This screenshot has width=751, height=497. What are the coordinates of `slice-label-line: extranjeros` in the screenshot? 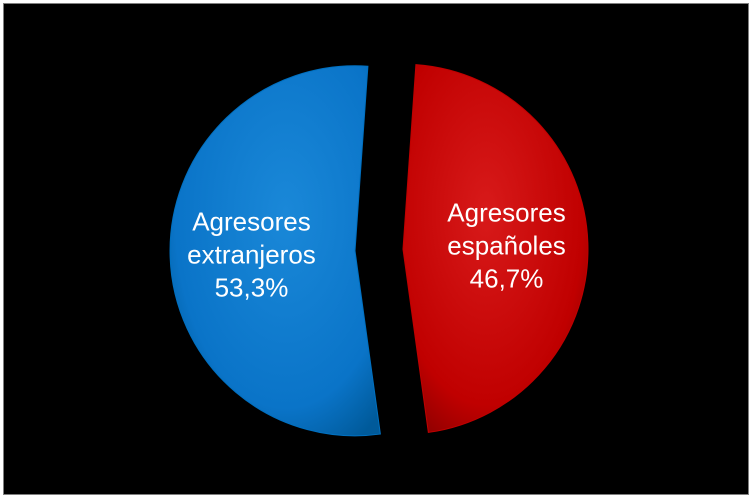 It's located at (251, 254).